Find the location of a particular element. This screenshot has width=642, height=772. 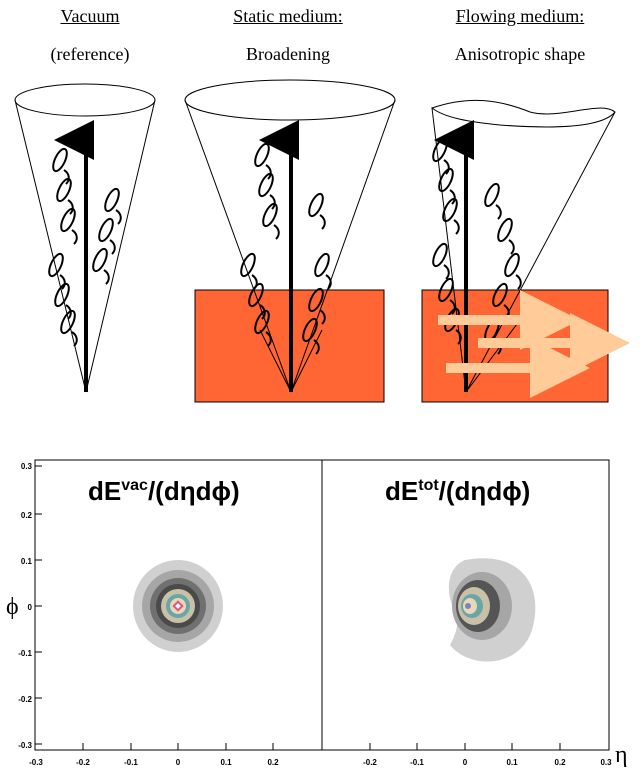

flow-arrows is located at coordinates (534, 344).